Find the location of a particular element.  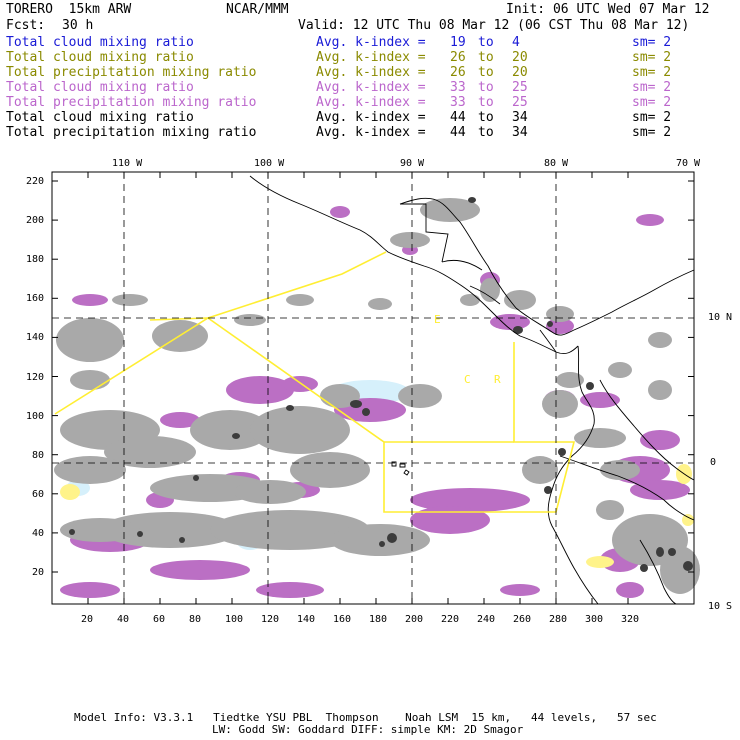

legend-to: 4 is located at coordinates (516, 42).